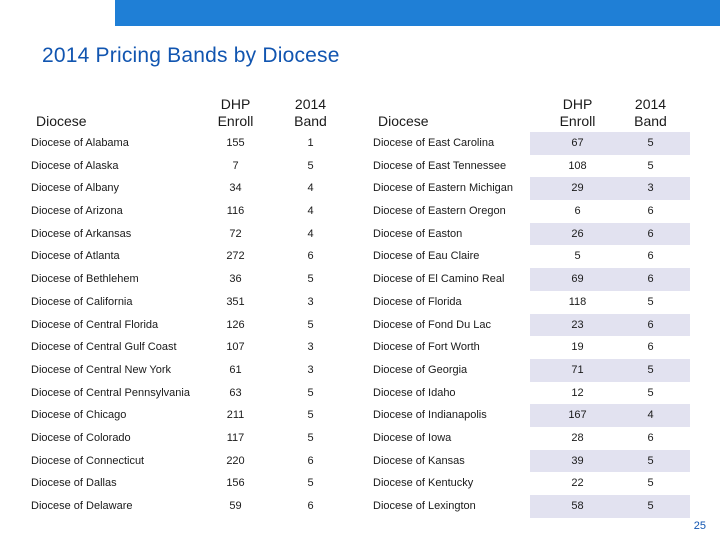 Image resolution: width=720 pixels, height=540 pixels. I want to click on diocese-name-cell: Diocese of Atlanta, so click(75, 256).